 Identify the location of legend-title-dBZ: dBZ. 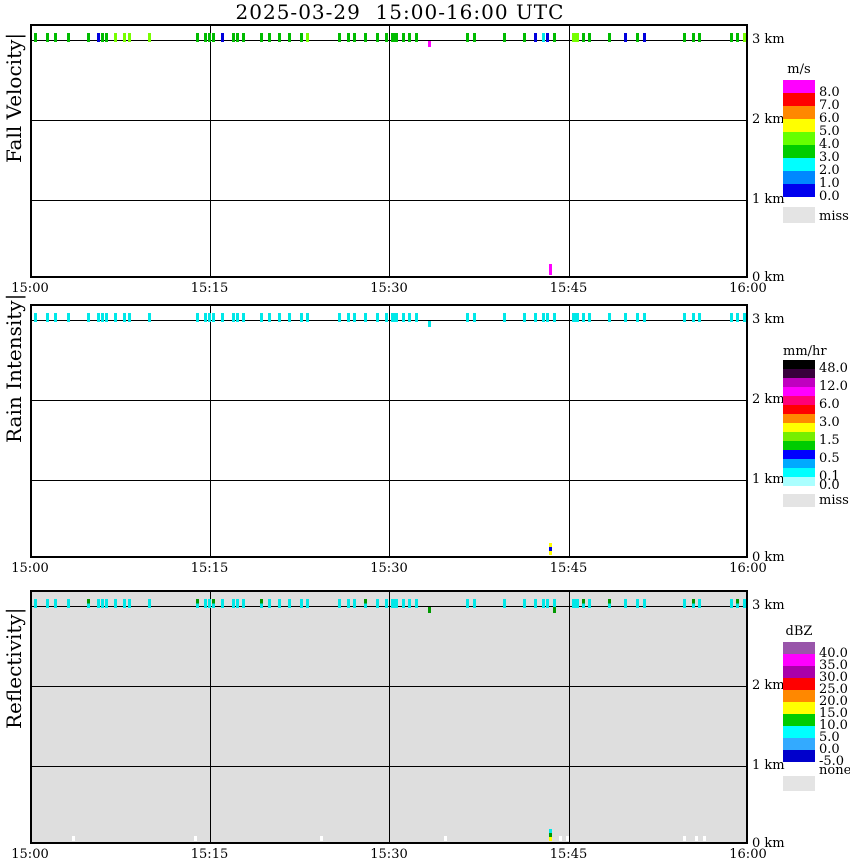
(799, 631).